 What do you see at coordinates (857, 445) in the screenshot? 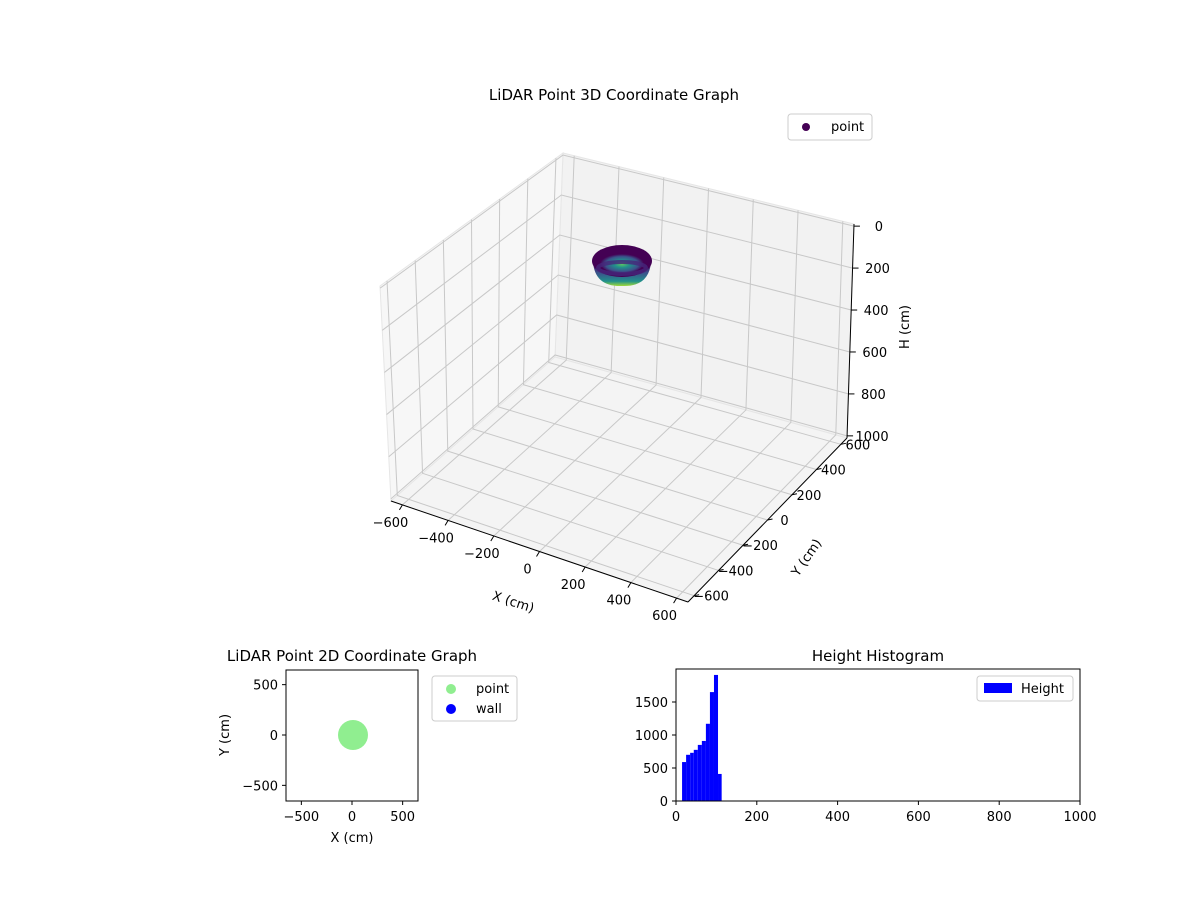
I see `y-tick-label: 600` at bounding box center [857, 445].